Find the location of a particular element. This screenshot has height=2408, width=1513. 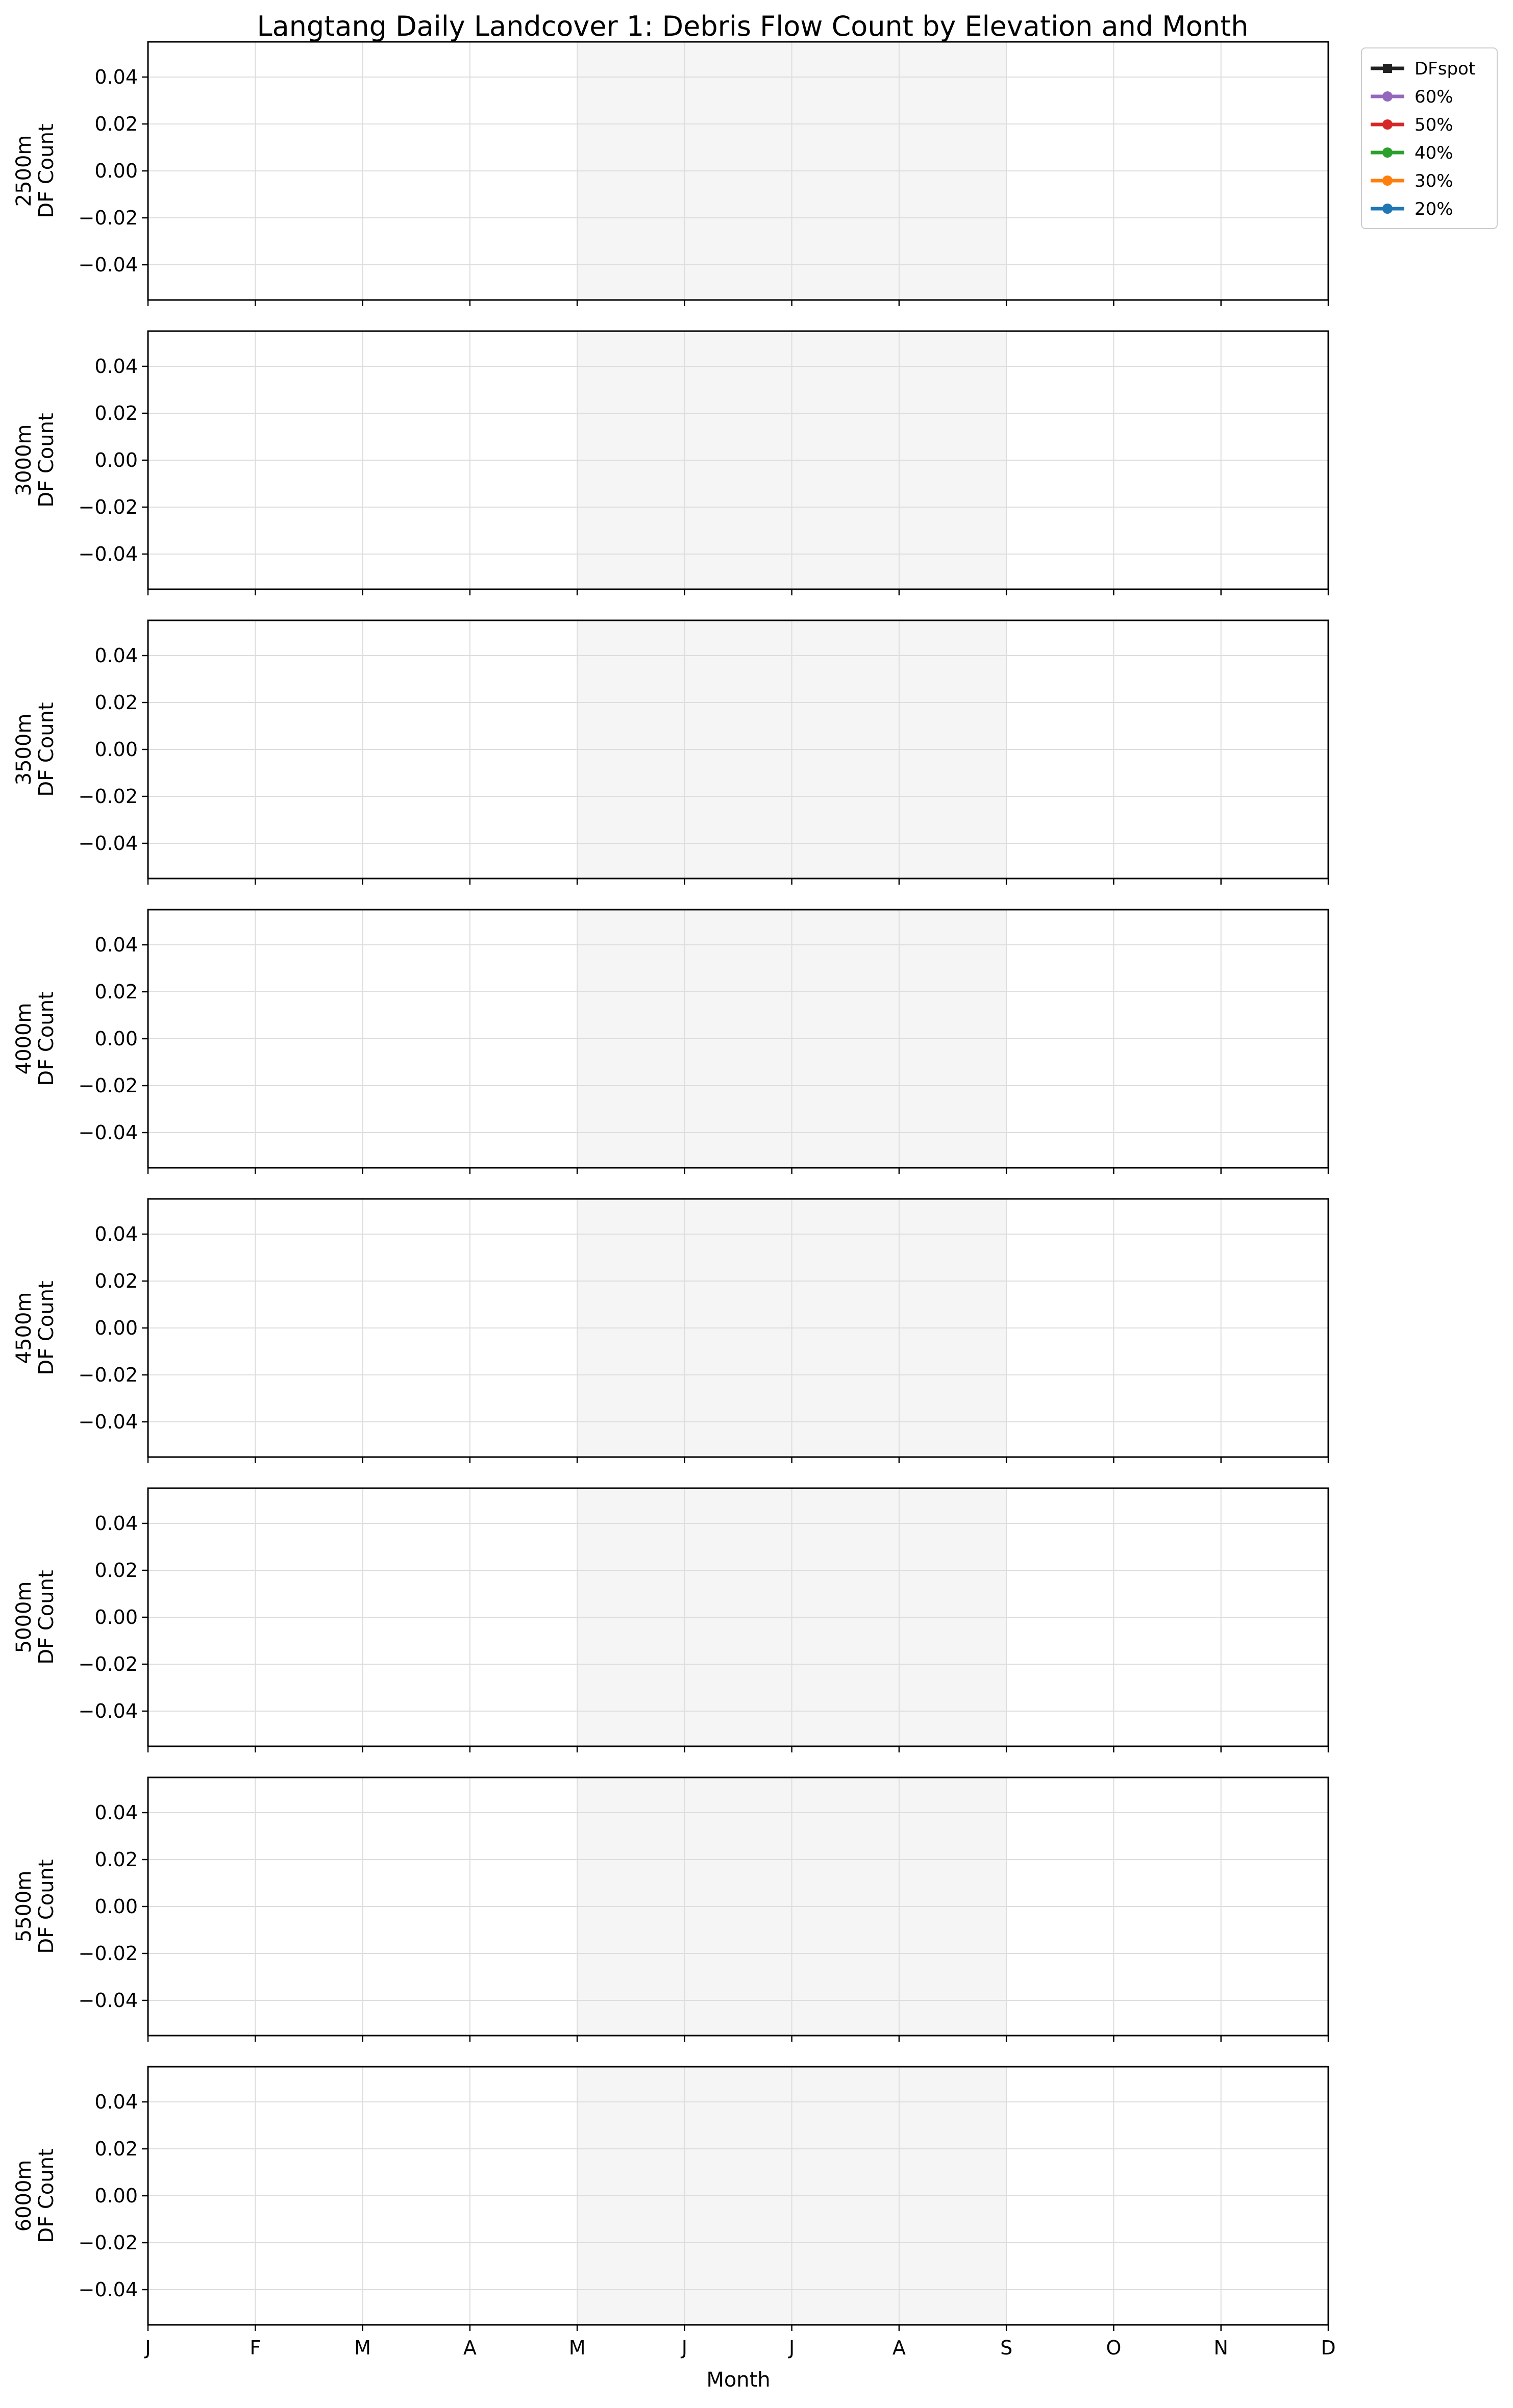

legend-label: 20% is located at coordinates (1434, 209).